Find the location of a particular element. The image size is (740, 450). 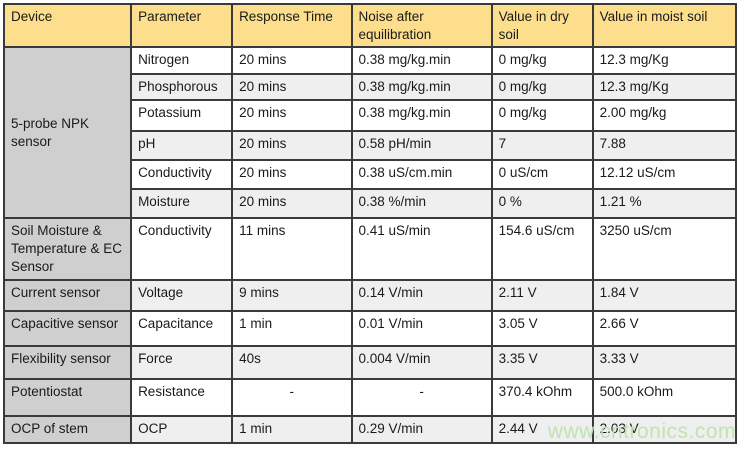

header-response-time: Response Time is located at coordinates (292, 25).